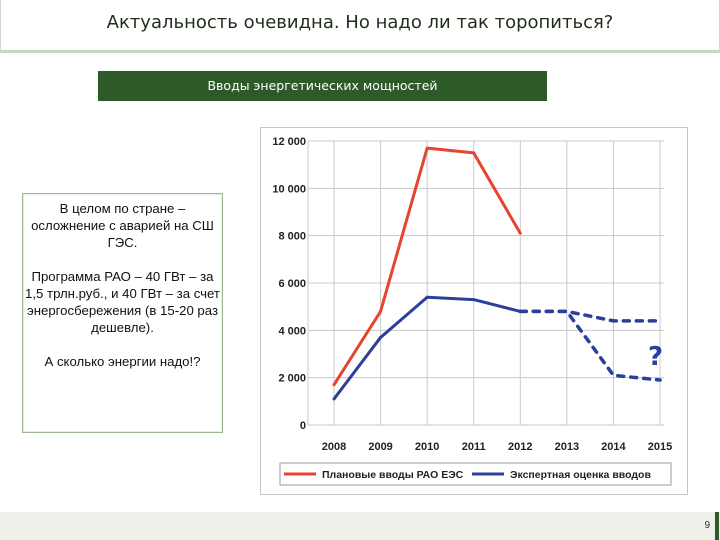 This screenshot has height=540, width=720. I want to click on legend-label-0: Плановые вводы РАО ЕЭС, so click(393, 475).